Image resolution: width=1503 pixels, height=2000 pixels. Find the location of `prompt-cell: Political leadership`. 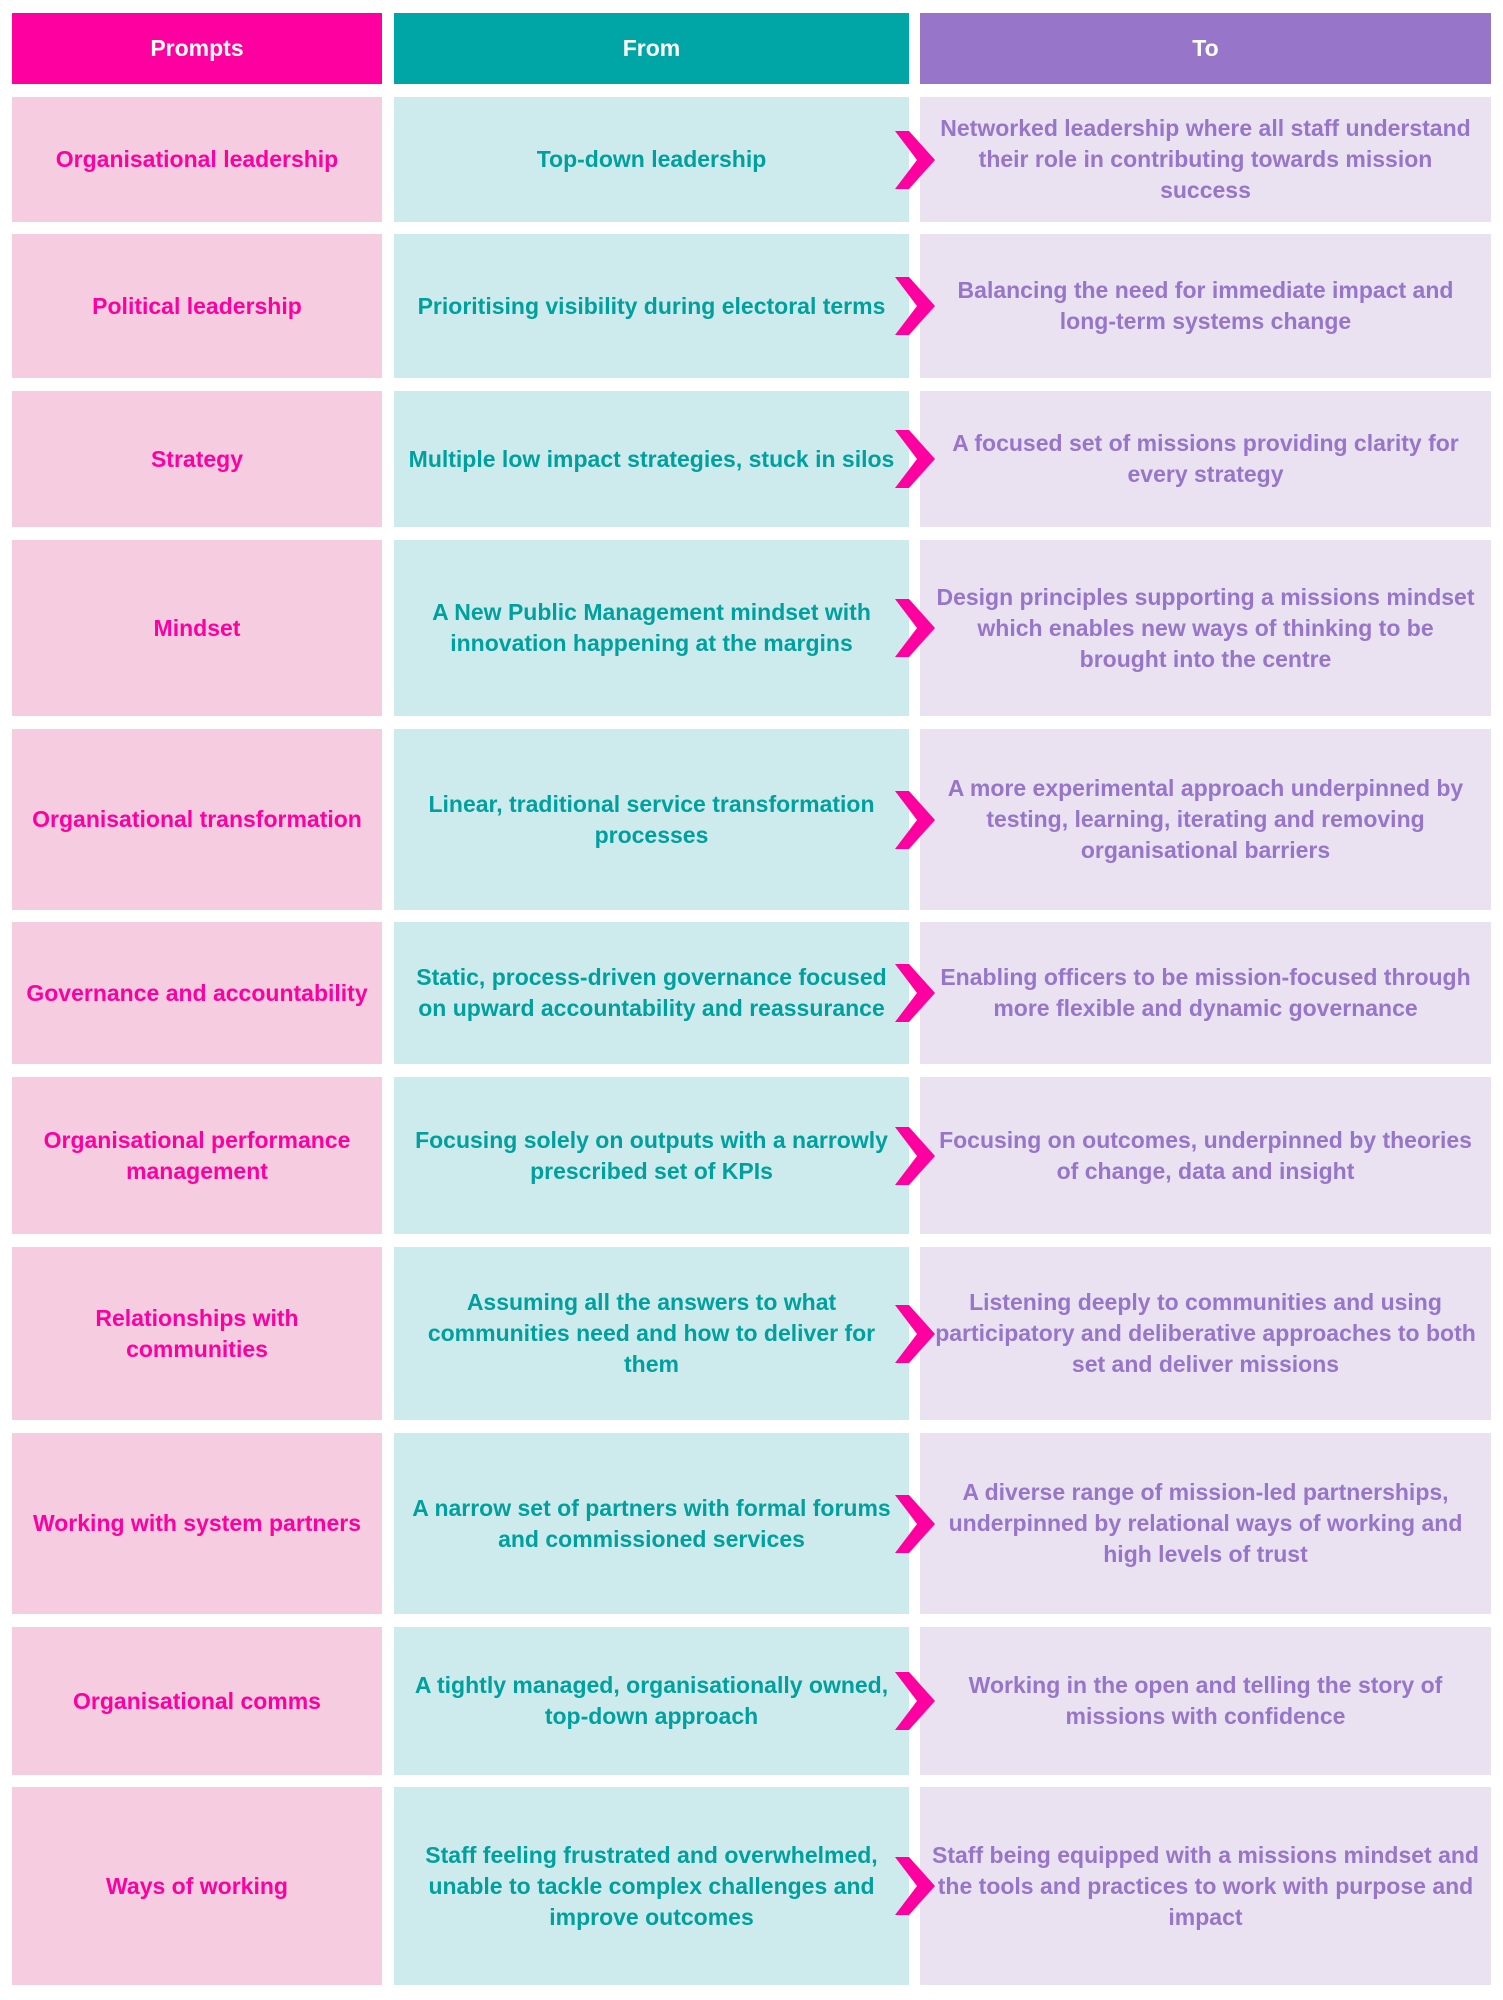

prompt-cell: Political leadership is located at coordinates (197, 306).